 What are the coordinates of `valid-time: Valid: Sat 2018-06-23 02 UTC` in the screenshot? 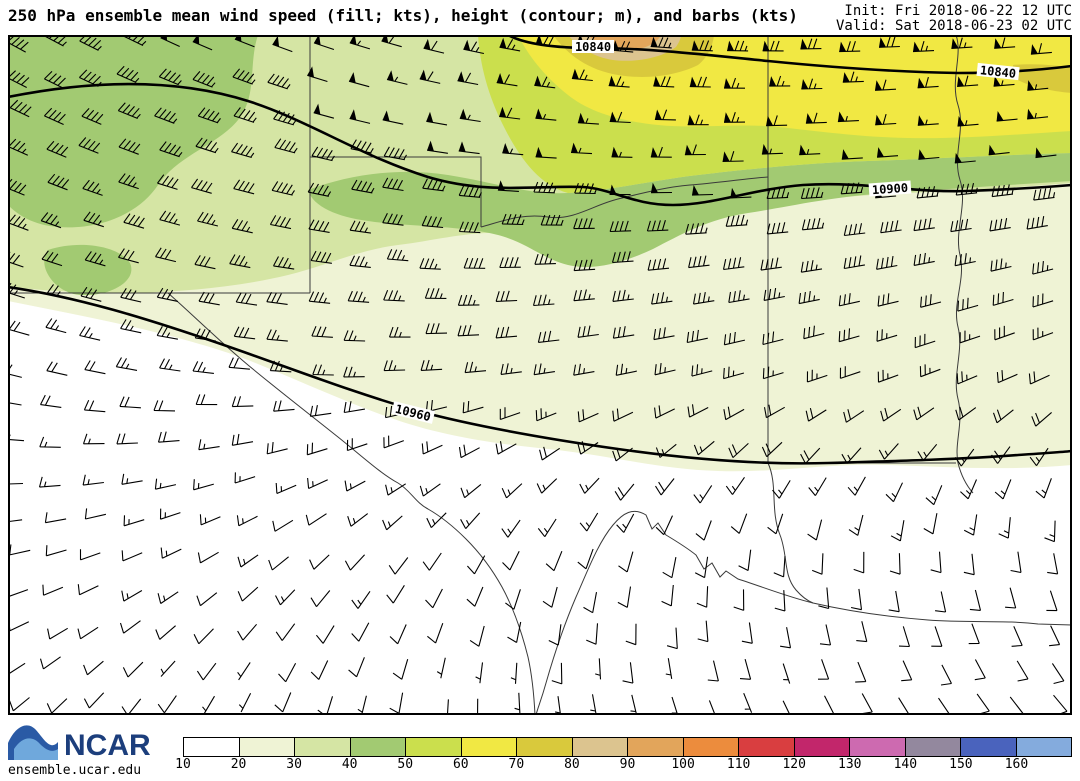 It's located at (953, 26).